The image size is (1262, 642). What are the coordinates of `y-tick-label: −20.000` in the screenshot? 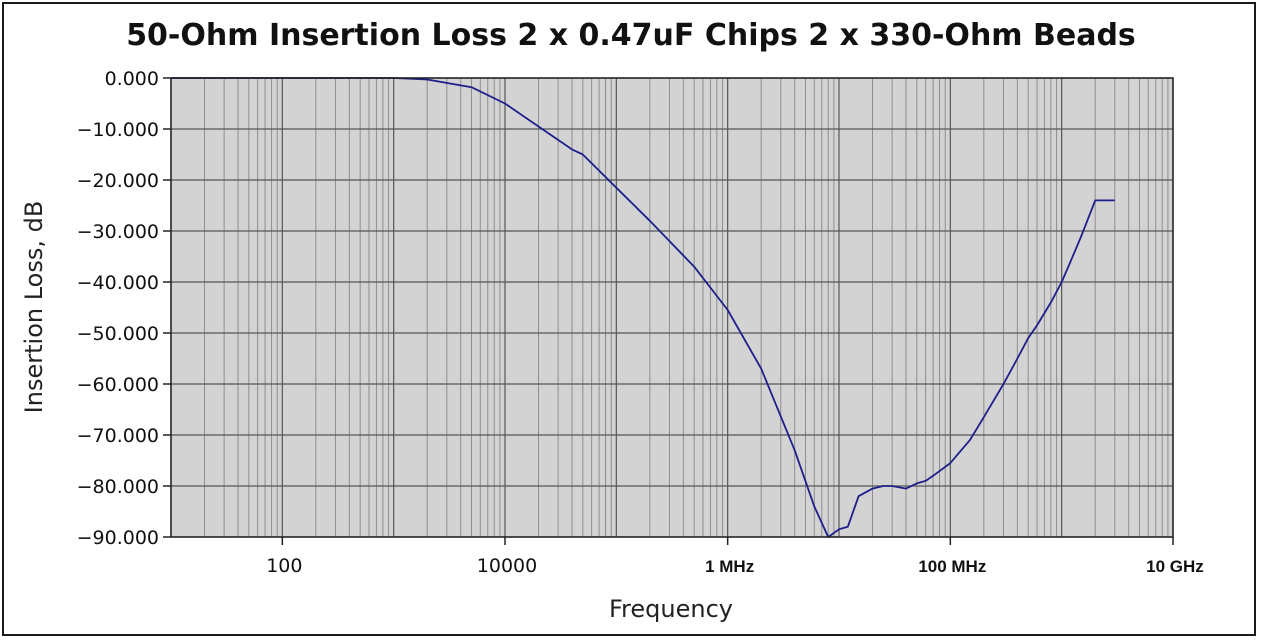 It's located at (118, 181).